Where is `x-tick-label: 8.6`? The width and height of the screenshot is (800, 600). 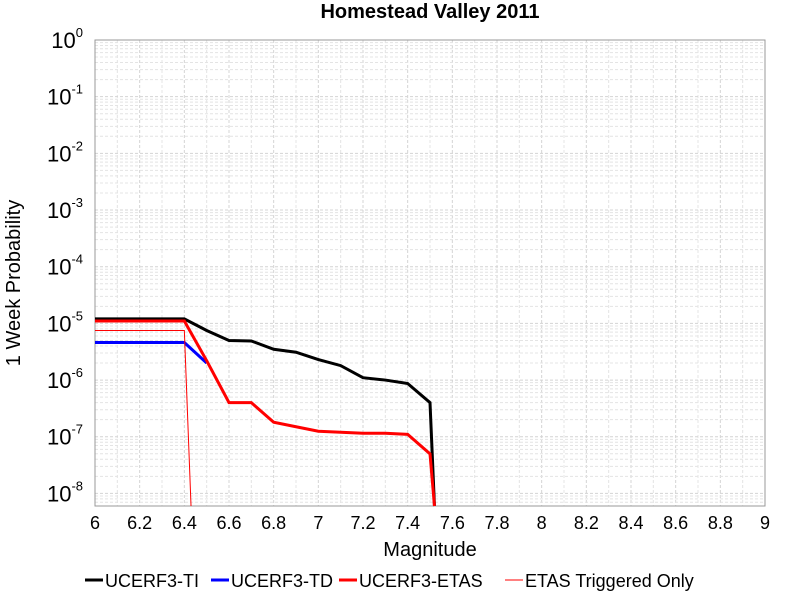
x-tick-label: 8.6 is located at coordinates (675, 523).